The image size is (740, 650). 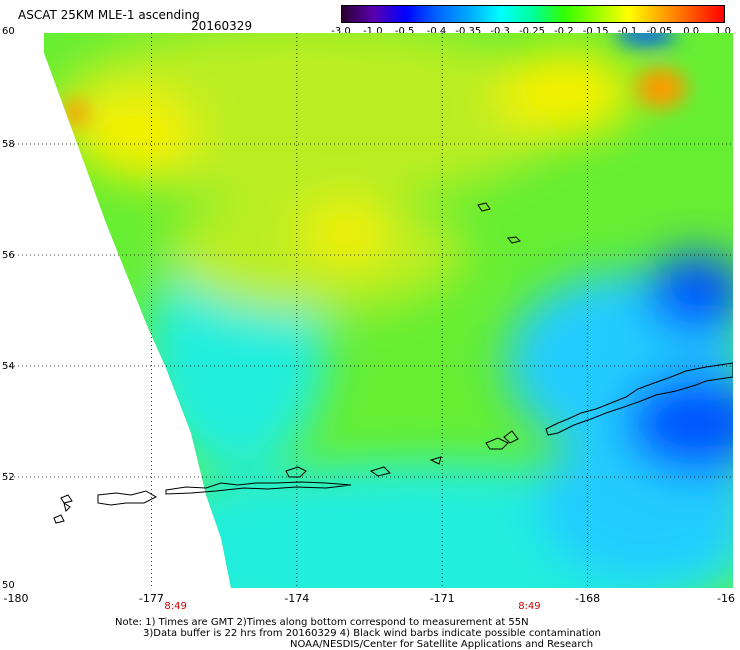 What do you see at coordinates (76, 113) in the screenshot?
I see `field-orange-nw` at bounding box center [76, 113].